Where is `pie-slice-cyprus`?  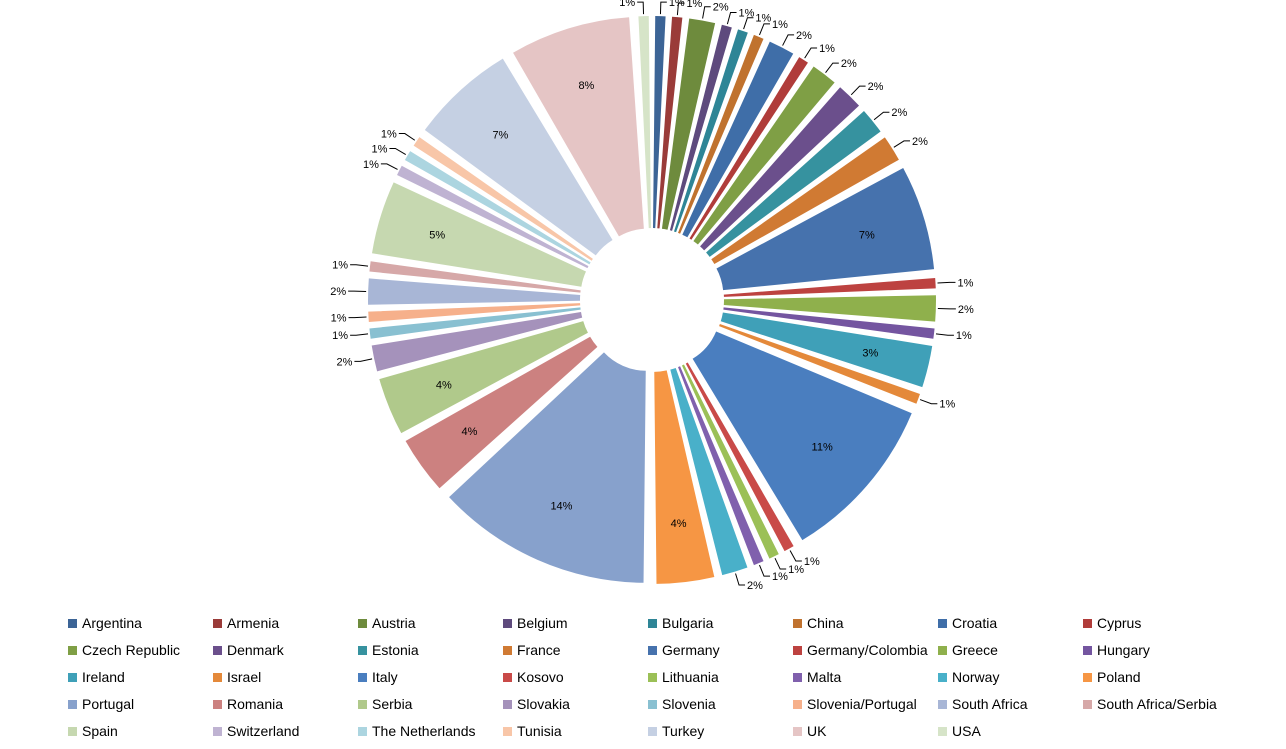
pie-slice-cyprus is located at coordinates (748, 148).